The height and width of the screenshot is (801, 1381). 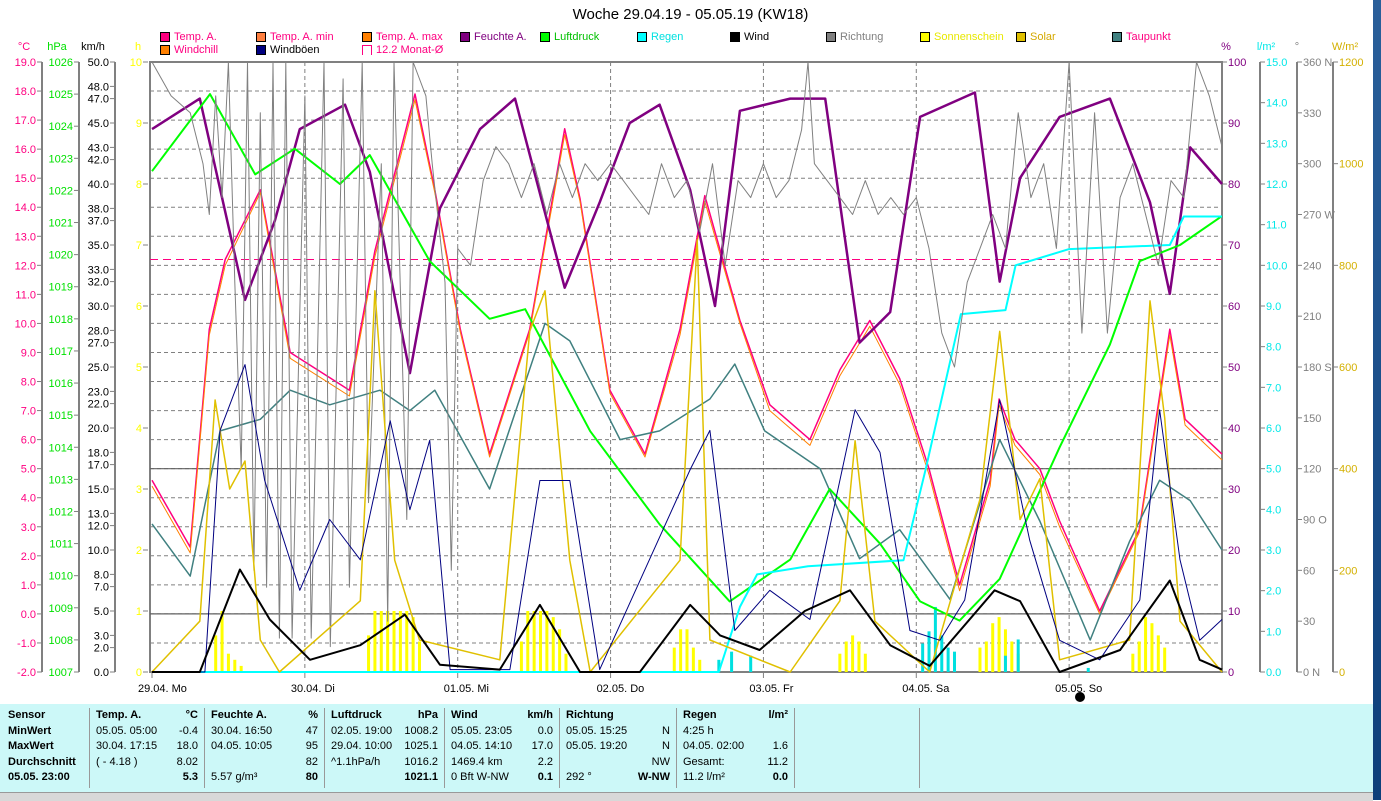 I want to click on cell-label: 02.05. 19:00, so click(x=362, y=730).